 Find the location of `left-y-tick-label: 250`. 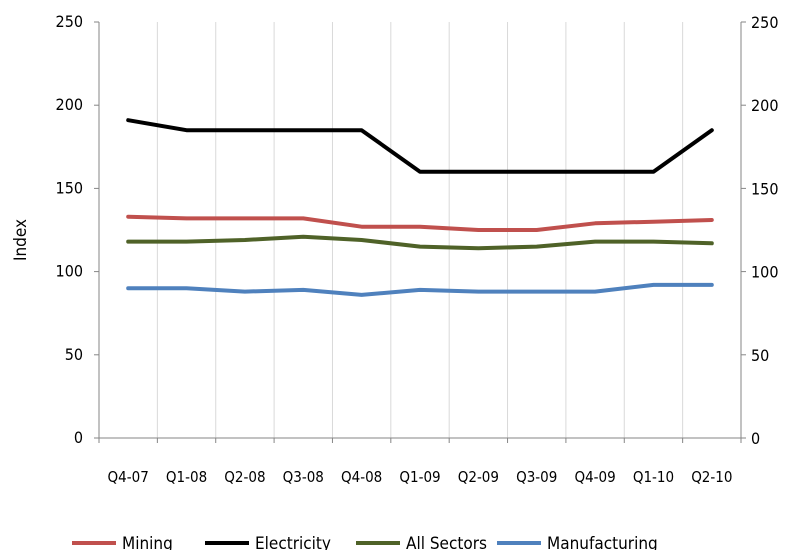

left-y-tick-label: 250 is located at coordinates (69, 21).